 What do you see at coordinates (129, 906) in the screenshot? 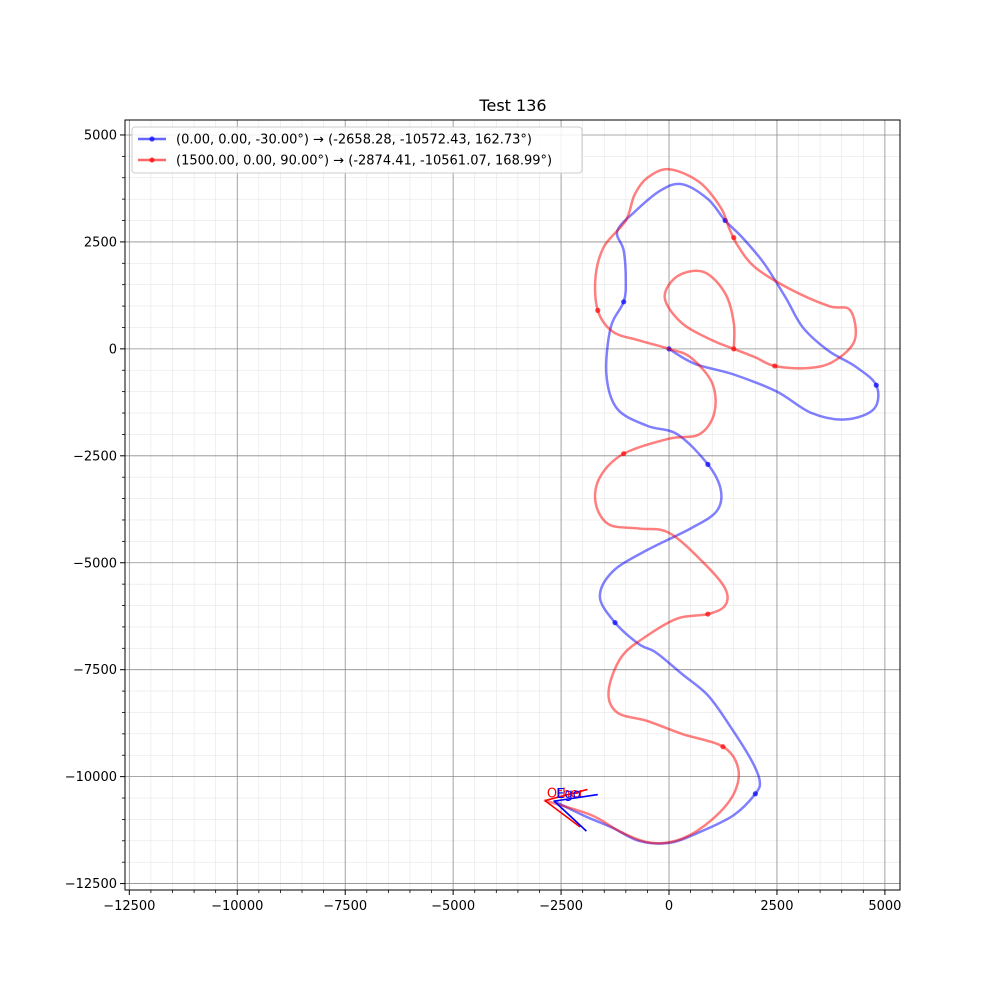
I see `x-tick-label: −12500` at bounding box center [129, 906].